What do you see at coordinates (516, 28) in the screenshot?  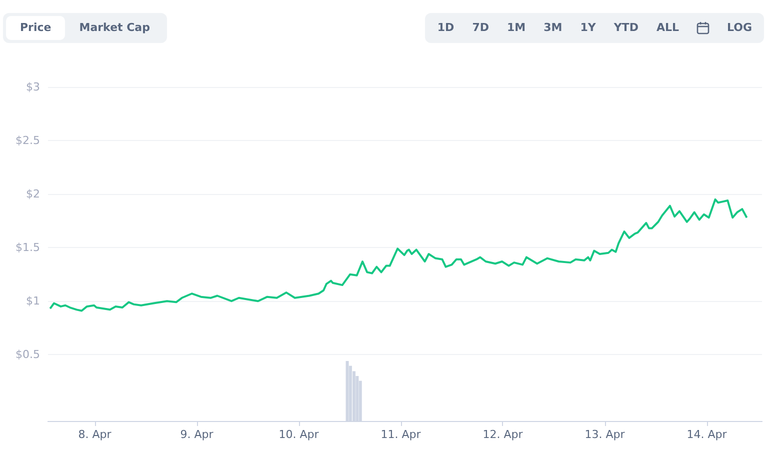 I see `text: 1M` at bounding box center [516, 28].